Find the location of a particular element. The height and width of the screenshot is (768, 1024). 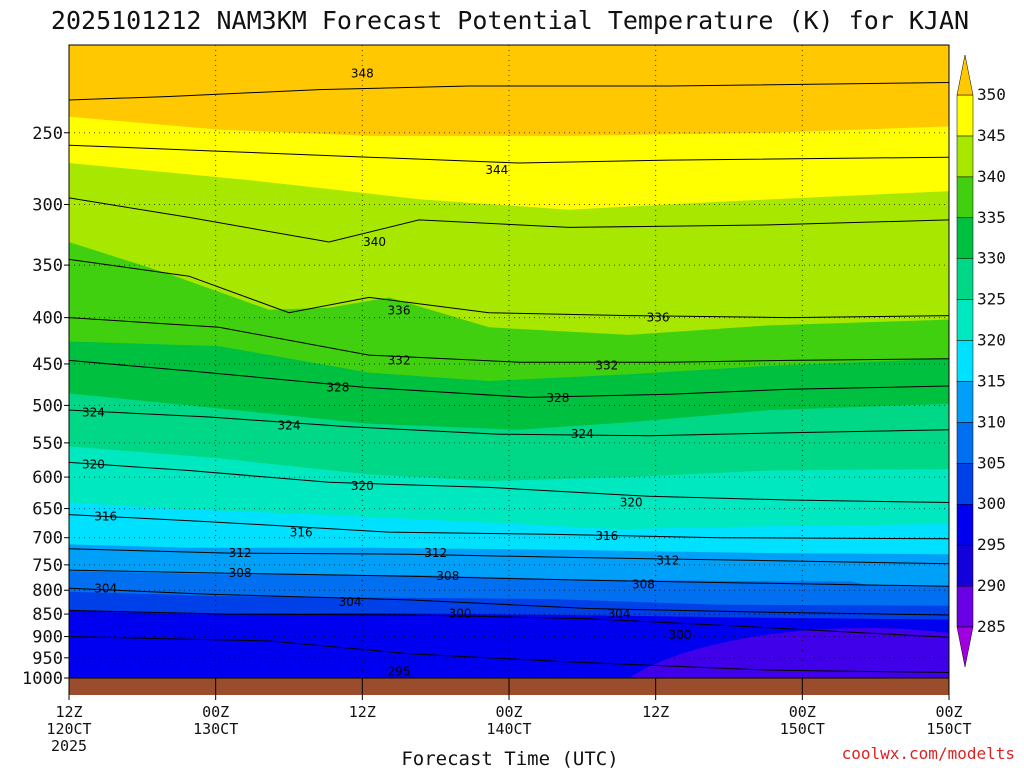

y-tick-label: 450 is located at coordinates (47, 365).